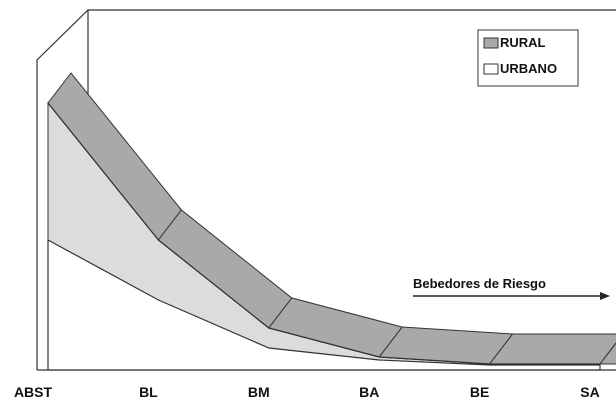 The image size is (616, 407). Describe the element at coordinates (479, 392) in the screenshot. I see `x-tick-label: BE` at that location.